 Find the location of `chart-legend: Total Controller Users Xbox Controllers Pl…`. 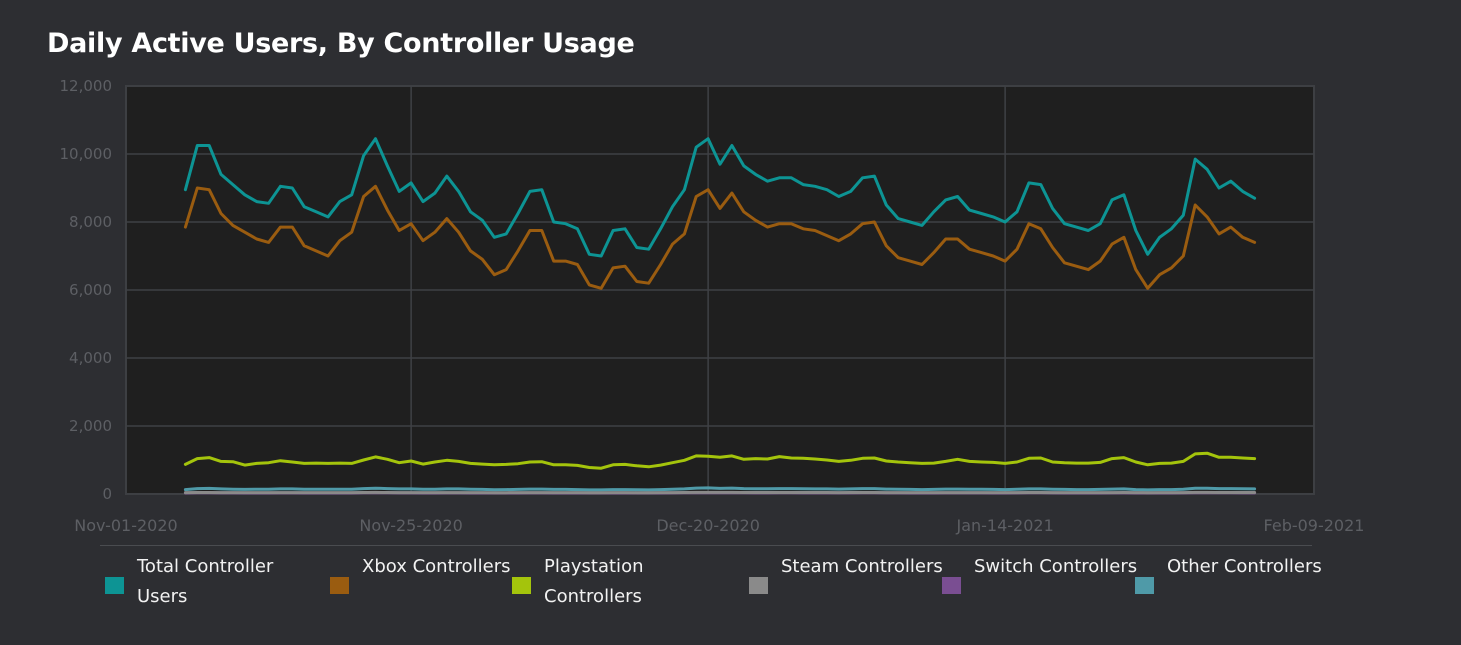

chart-legend: Total Controller Users Xbox Controllers Pl… is located at coordinates (711, 576).